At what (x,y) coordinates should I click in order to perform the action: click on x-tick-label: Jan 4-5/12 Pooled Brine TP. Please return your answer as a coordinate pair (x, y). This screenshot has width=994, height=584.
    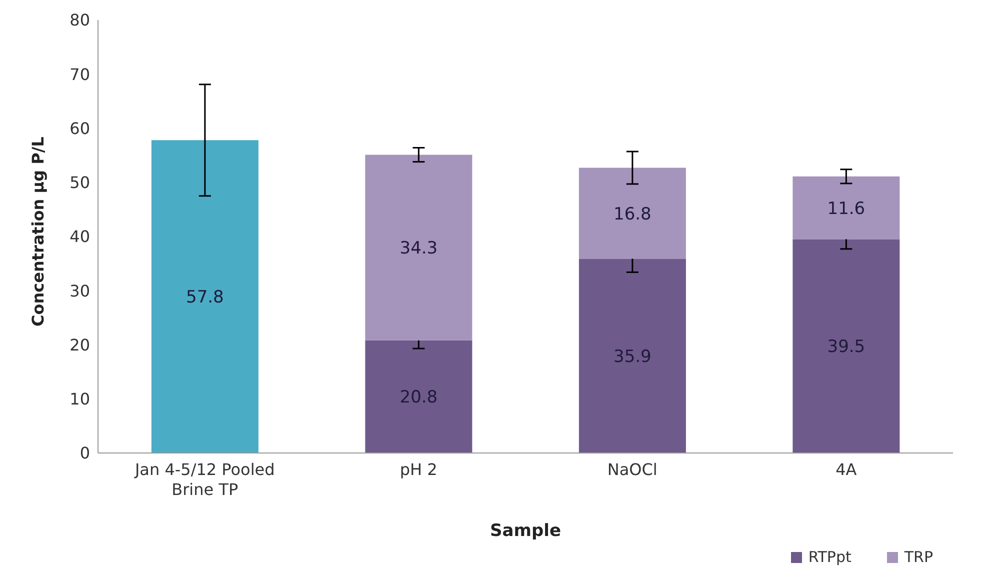
    Looking at the image, I should click on (204, 479).